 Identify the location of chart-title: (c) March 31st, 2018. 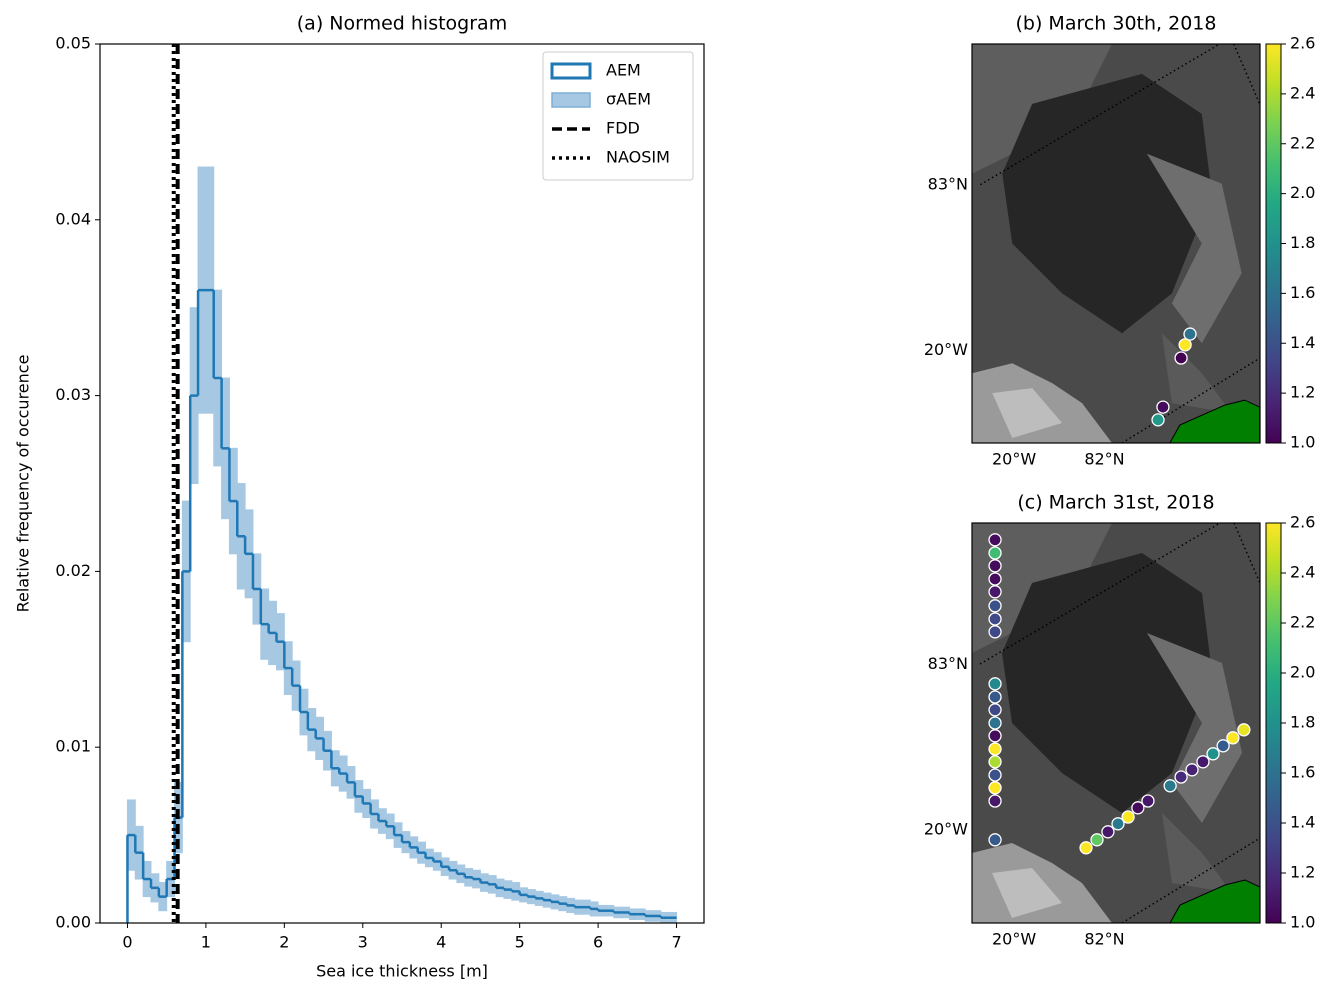
(1115, 503).